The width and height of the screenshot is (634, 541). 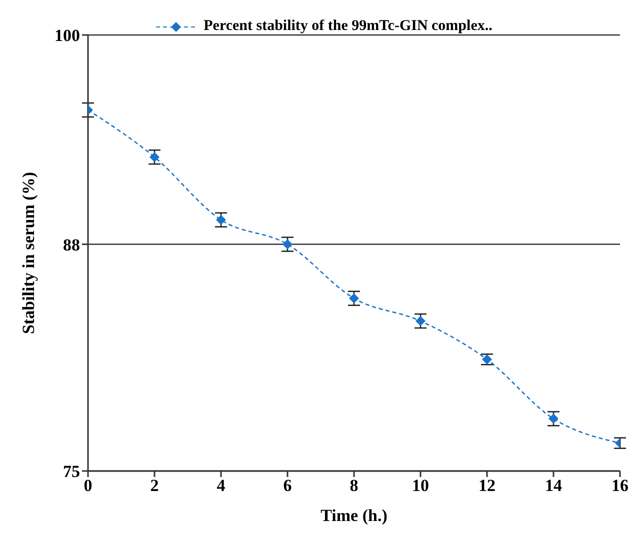 What do you see at coordinates (348, 26) in the screenshot?
I see `legend-label: Percent stability of the 99mTc-GIN complex..` at bounding box center [348, 26].